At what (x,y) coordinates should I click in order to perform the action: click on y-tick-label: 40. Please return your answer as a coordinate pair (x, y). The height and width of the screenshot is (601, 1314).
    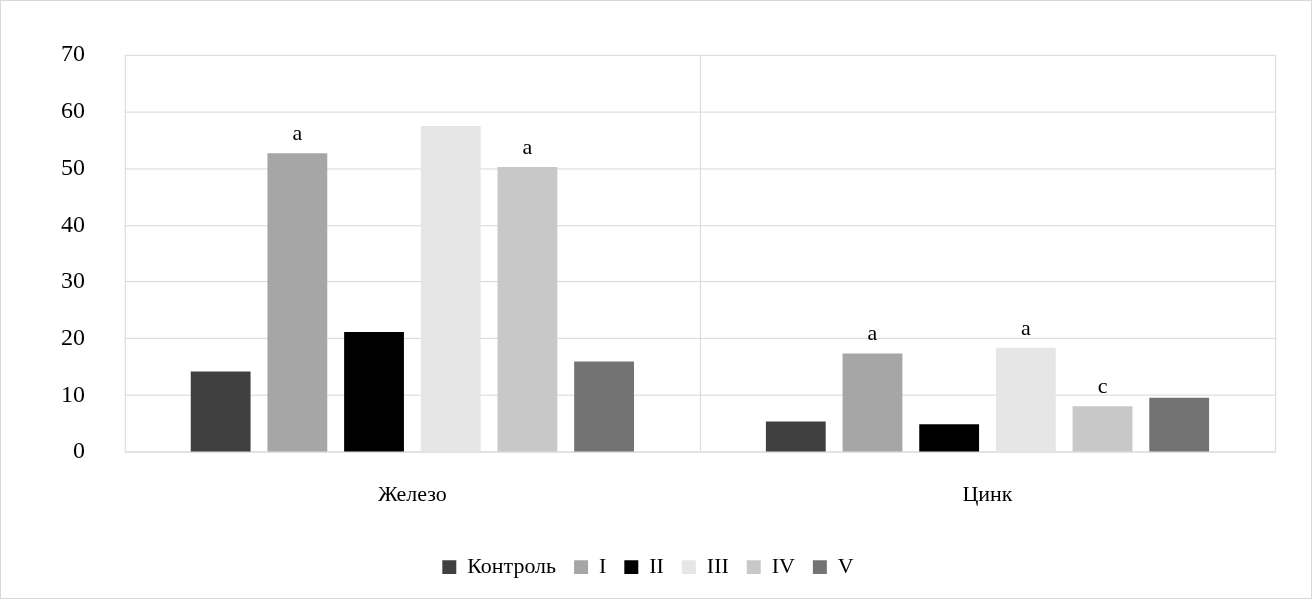
    Looking at the image, I should click on (72, 223).